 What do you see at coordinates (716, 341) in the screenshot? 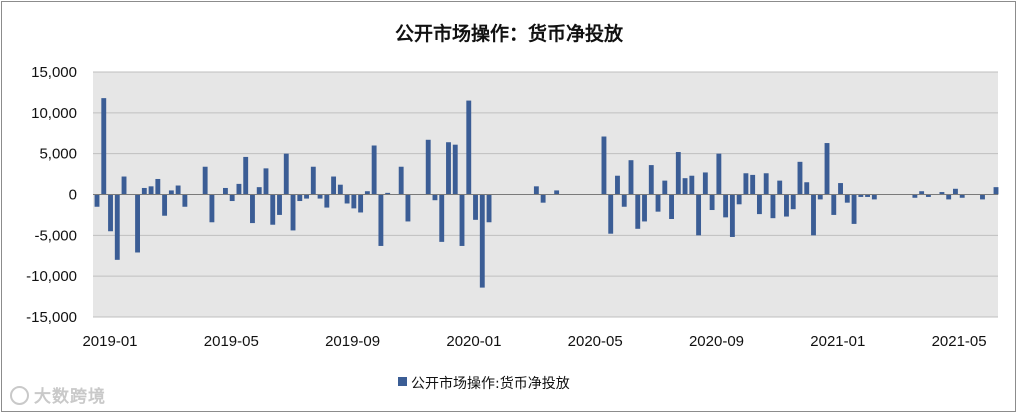
I see `x-tick-label: 2020-09` at bounding box center [716, 341].